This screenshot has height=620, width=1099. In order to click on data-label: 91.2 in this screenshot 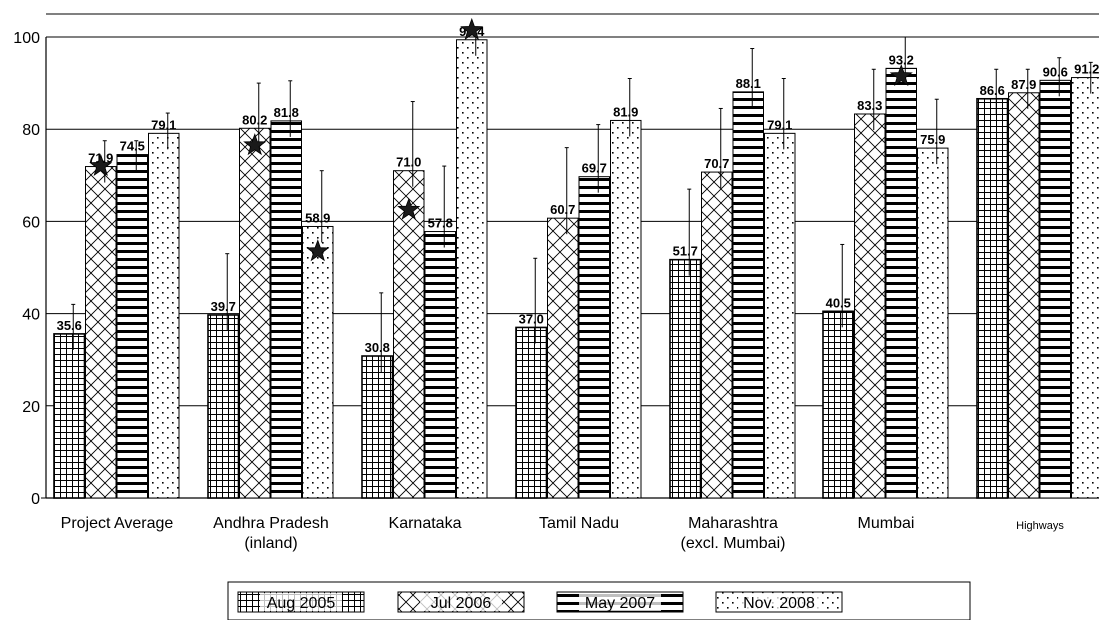, I will do `click(1086, 69)`.